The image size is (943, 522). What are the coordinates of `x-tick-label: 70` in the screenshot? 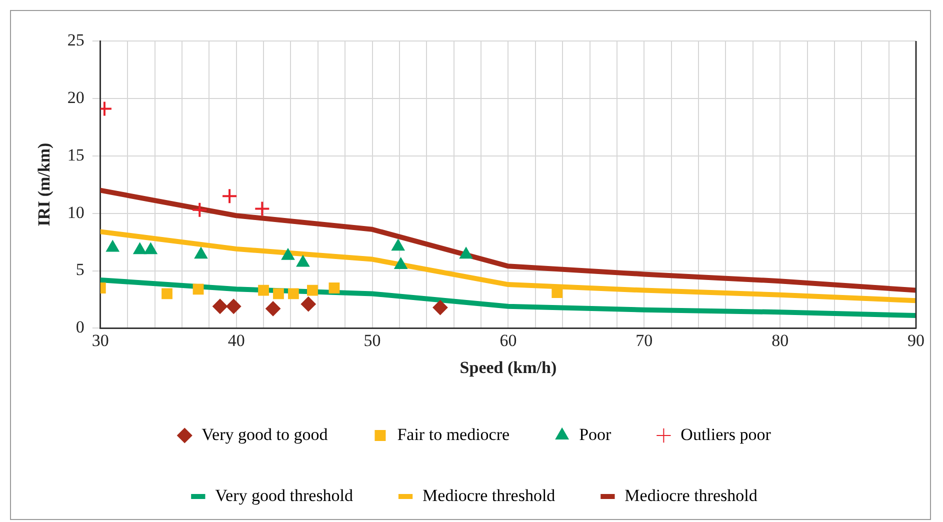 It's located at (644, 340).